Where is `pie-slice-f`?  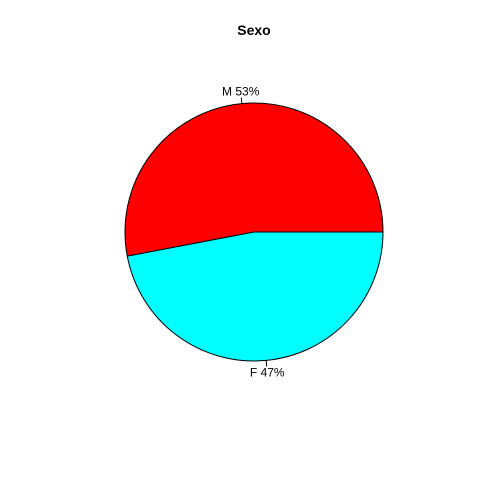
pie-slice-f is located at coordinates (255, 296).